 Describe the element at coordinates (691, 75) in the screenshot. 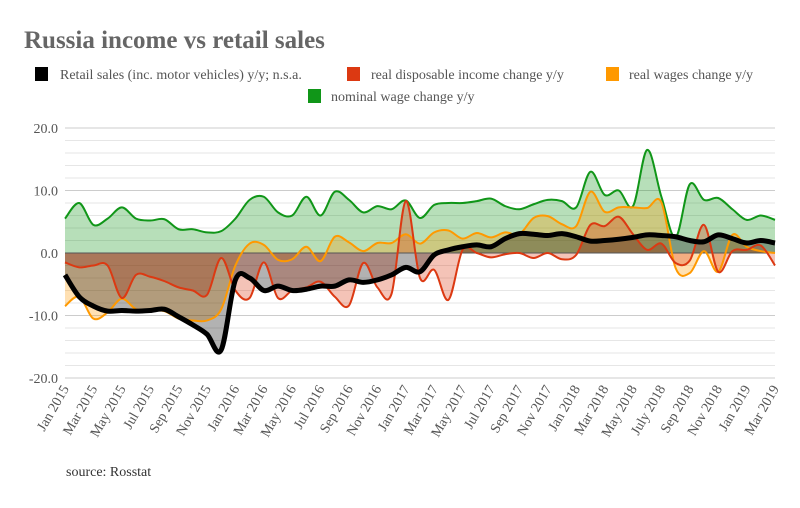

I see `legend-label: real wages change y/y` at that location.